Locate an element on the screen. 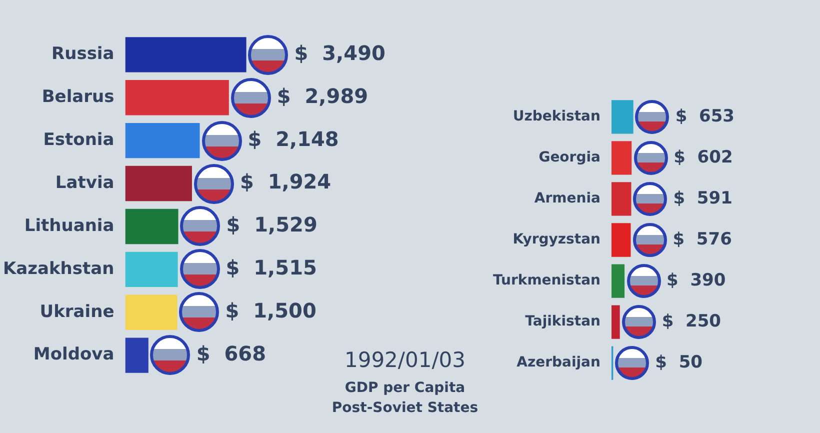 This screenshot has height=433, width=820. data-label: $ 653 is located at coordinates (704, 116).